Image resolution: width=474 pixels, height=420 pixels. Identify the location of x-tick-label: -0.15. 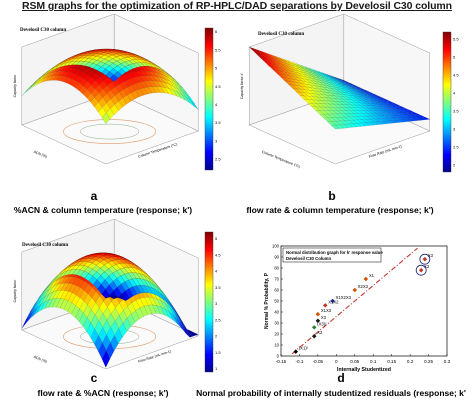
(281, 361).